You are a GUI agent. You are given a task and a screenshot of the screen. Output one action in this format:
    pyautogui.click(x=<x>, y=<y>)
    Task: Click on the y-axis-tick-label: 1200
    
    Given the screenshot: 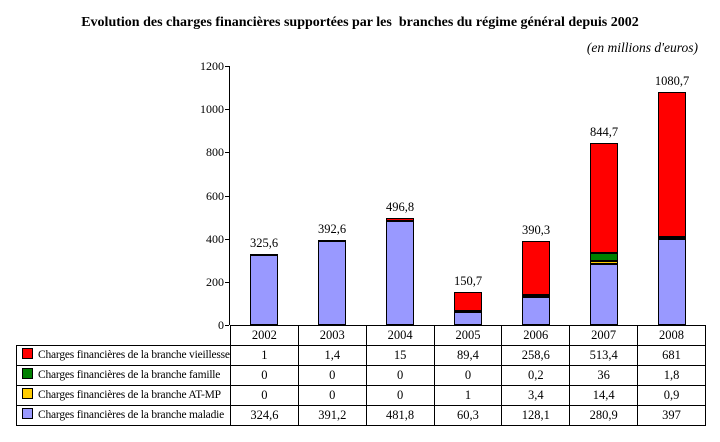 What is the action you would take?
    pyautogui.click(x=212, y=66)
    